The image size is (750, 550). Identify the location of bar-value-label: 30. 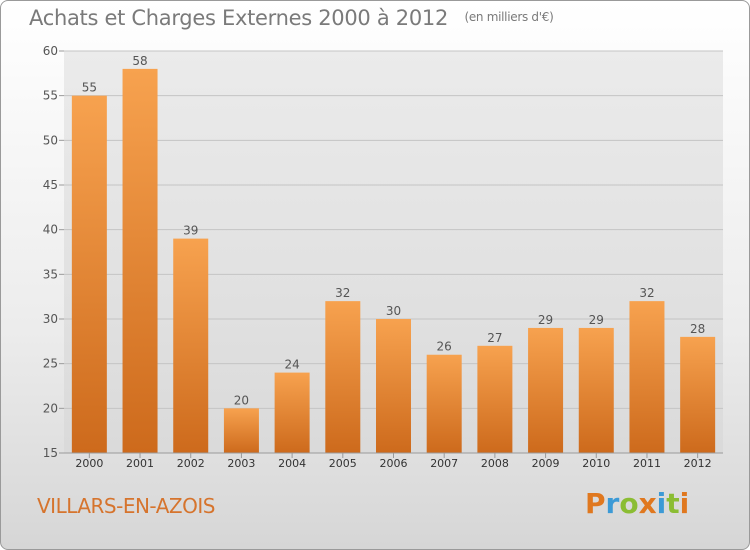
(393, 311).